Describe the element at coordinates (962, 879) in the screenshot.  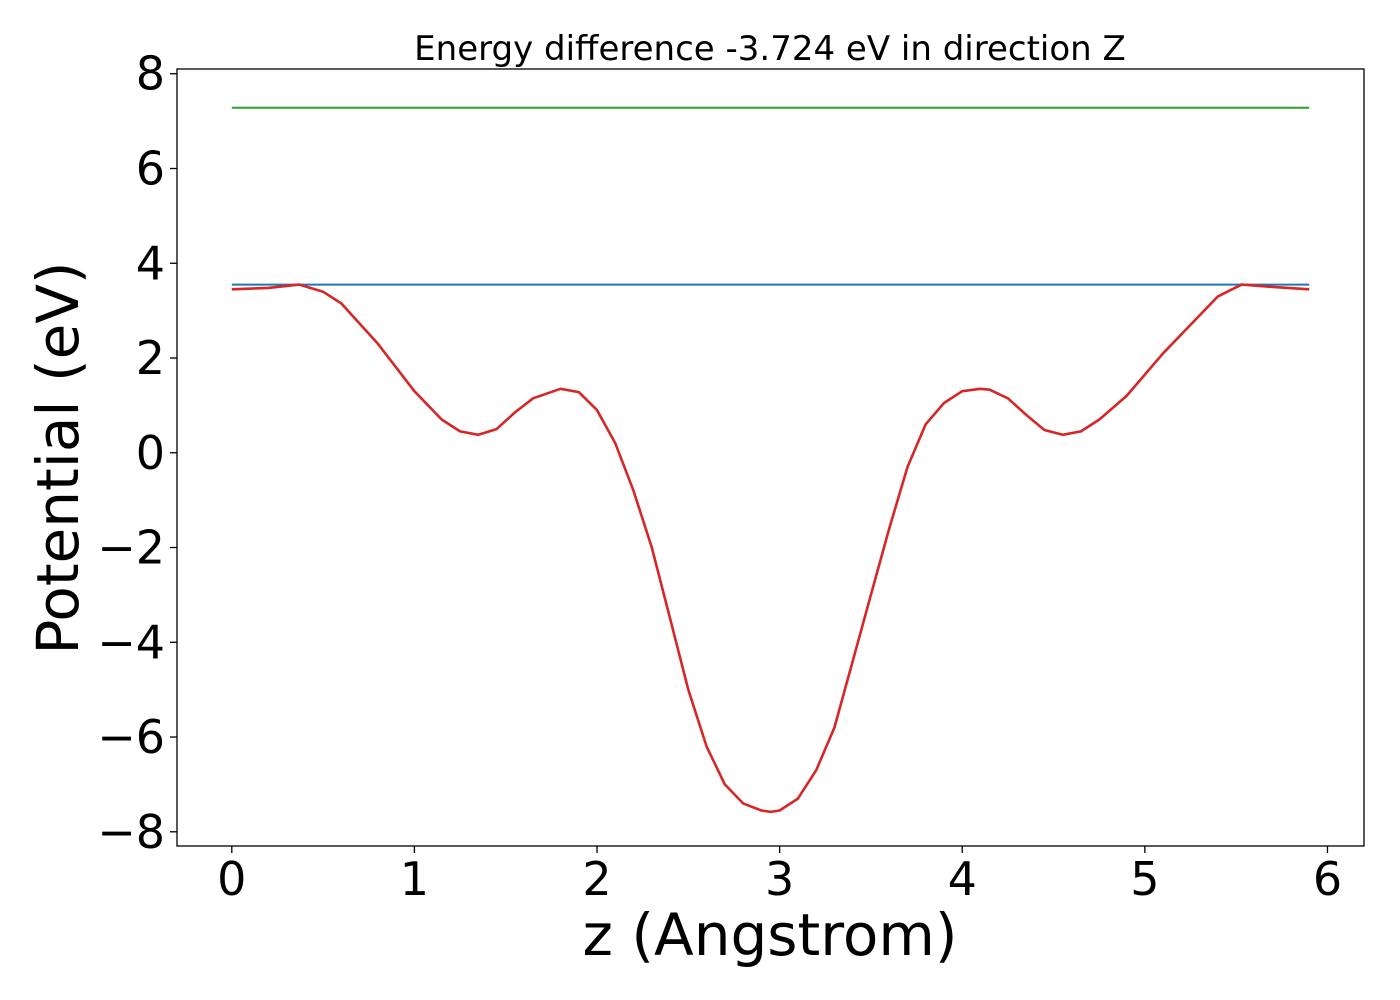
I see `x-tick-label: 4` at that location.